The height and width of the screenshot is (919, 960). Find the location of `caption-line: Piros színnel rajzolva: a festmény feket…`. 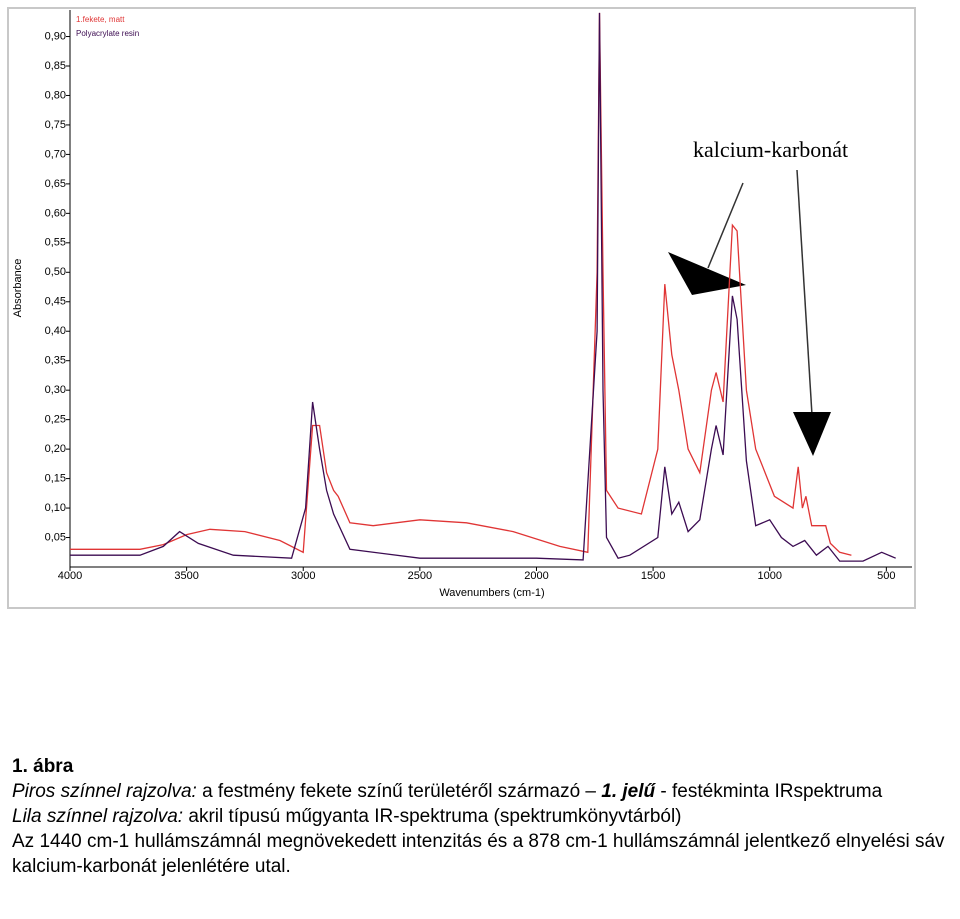

caption-line: Piros színnel rajzolva: a festmény feket… is located at coordinates (485, 791).